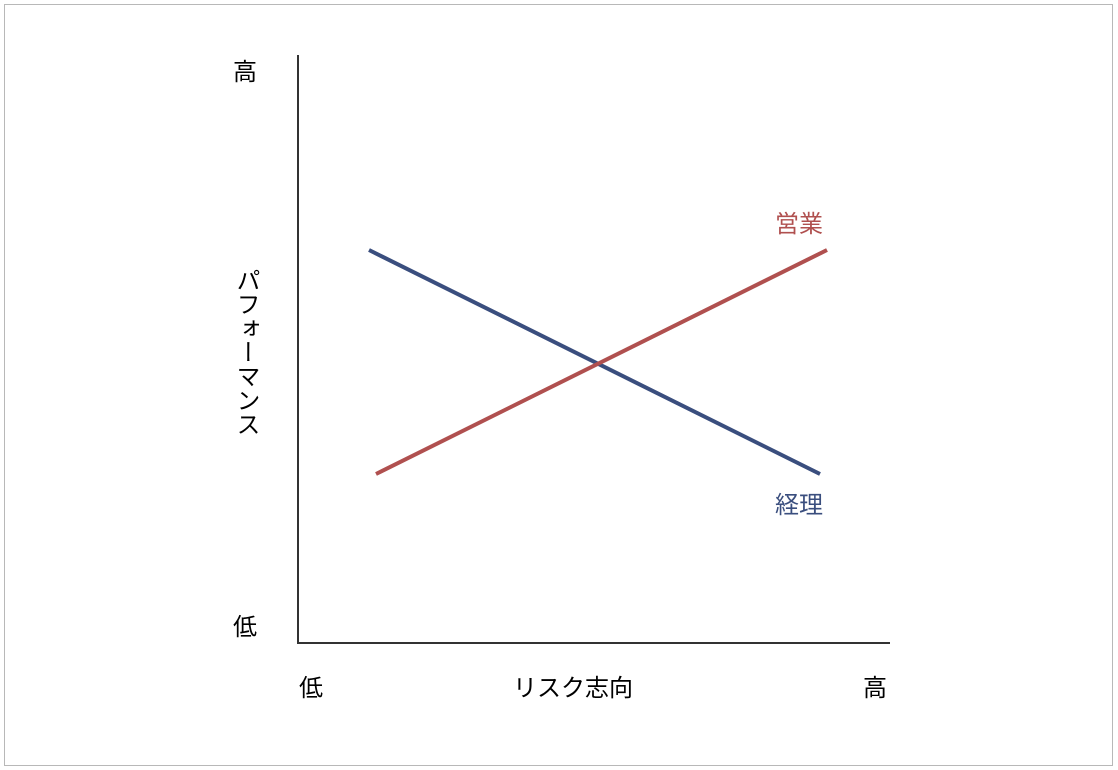 This screenshot has width=1118, height=770. I want to click on y-high-label: 高, so click(245, 72).